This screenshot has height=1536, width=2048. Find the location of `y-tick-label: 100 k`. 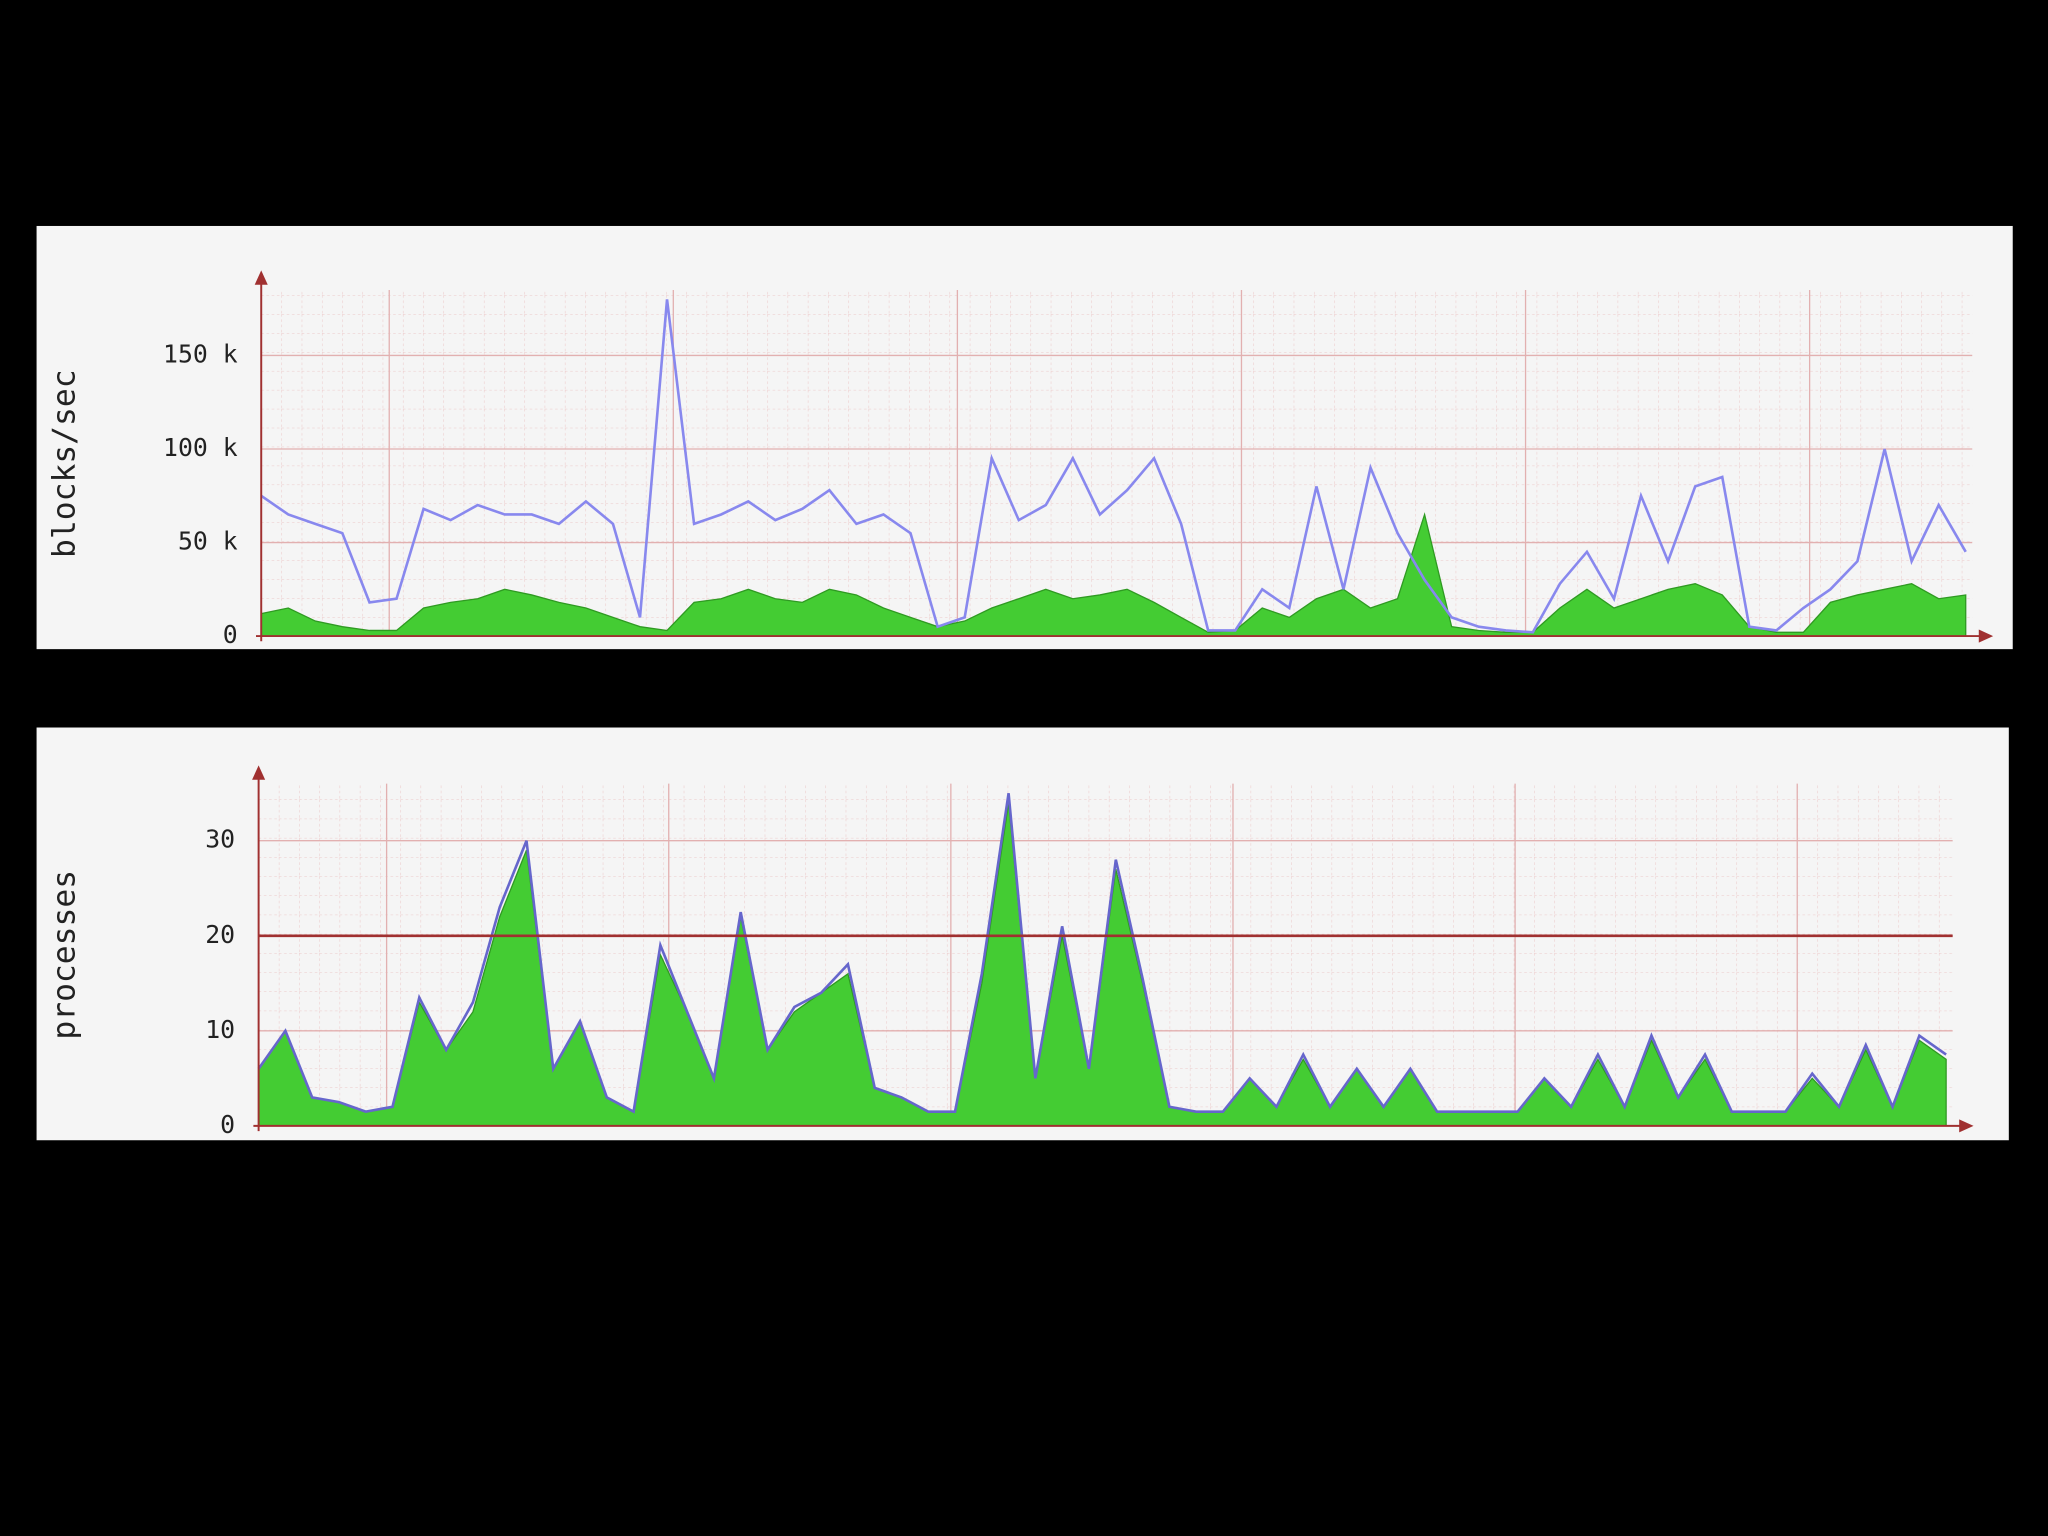

y-tick-label: 100 k is located at coordinates (200, 447).